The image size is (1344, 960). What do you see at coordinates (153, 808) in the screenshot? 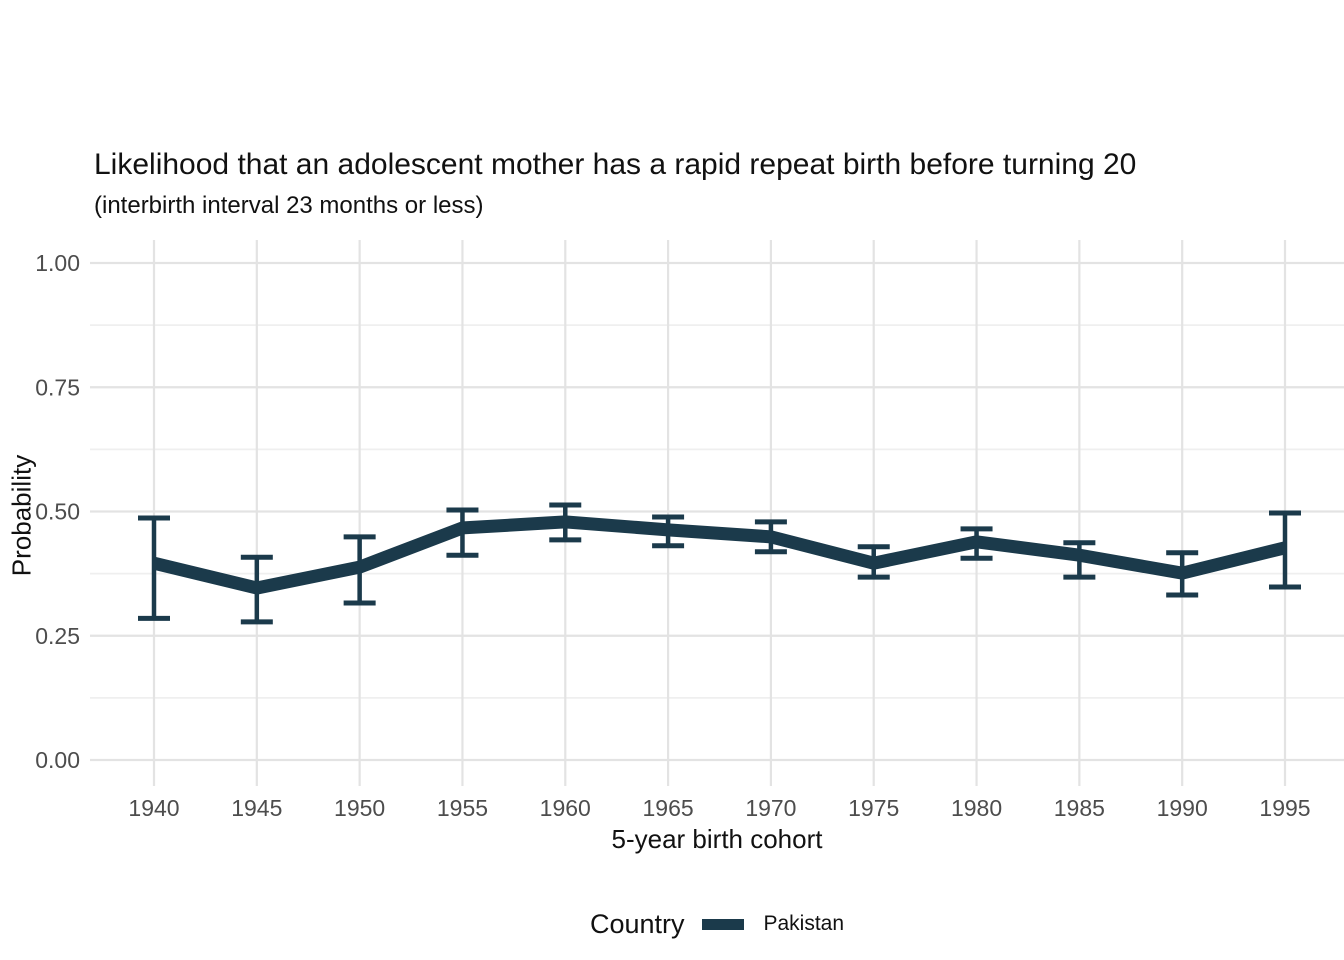
I see `x-tick-label: 1940` at bounding box center [153, 808].